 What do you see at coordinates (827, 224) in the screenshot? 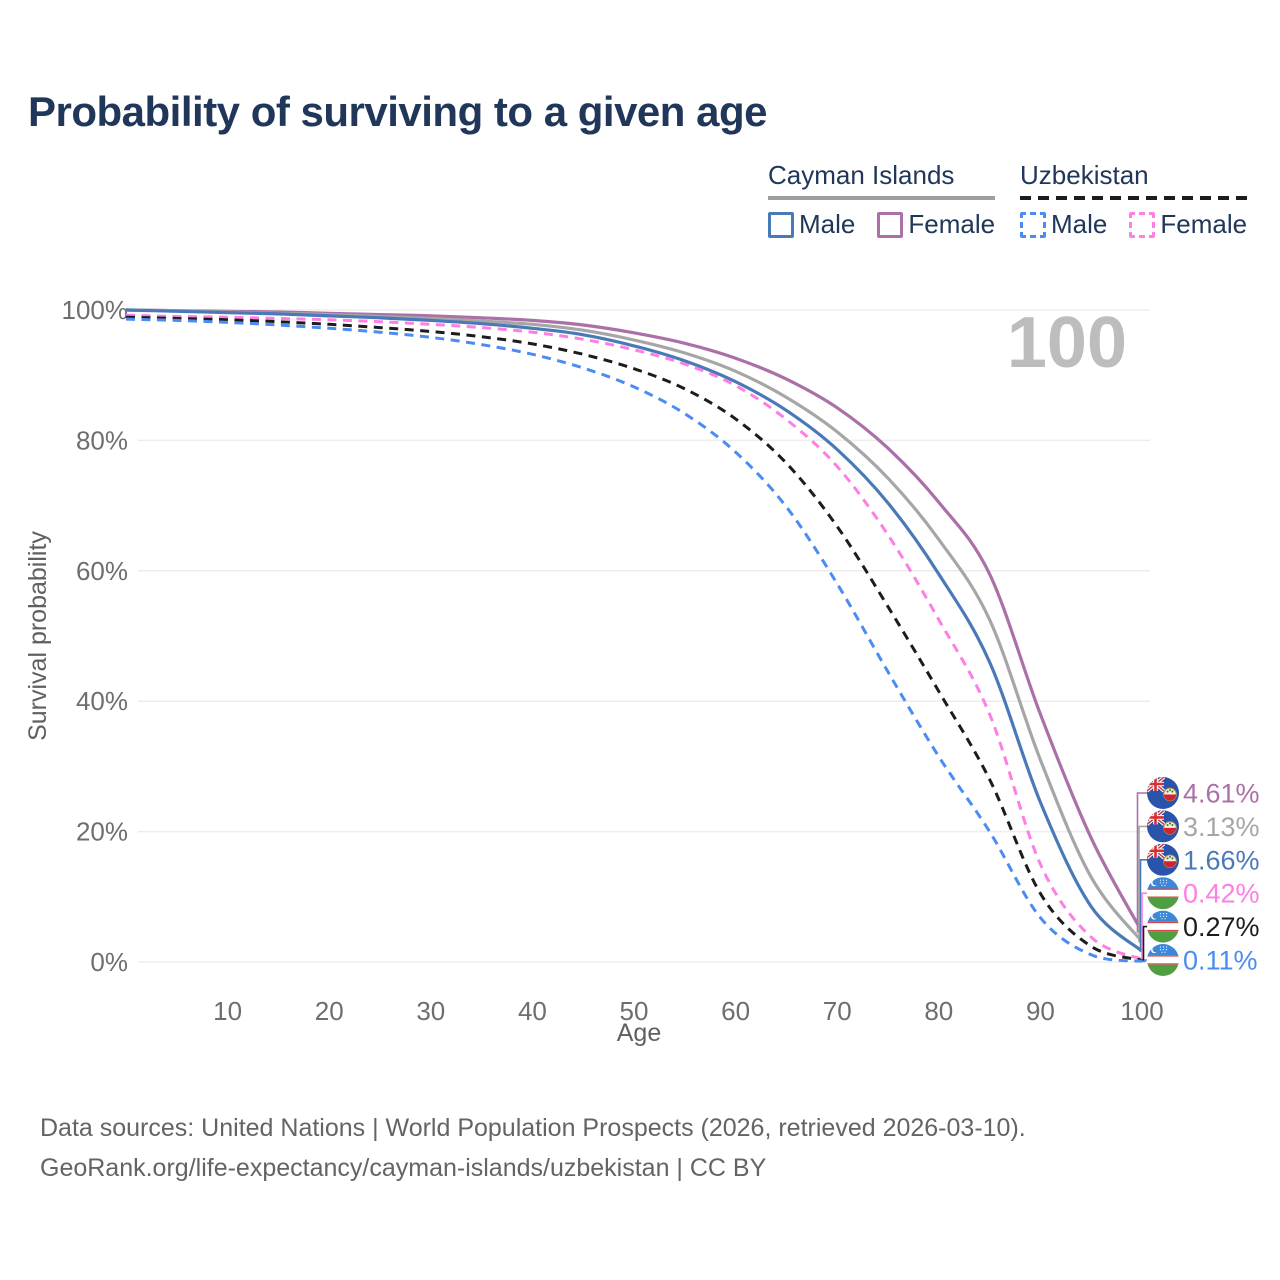
I see `legend-label-cayman-male: Male` at bounding box center [827, 224].